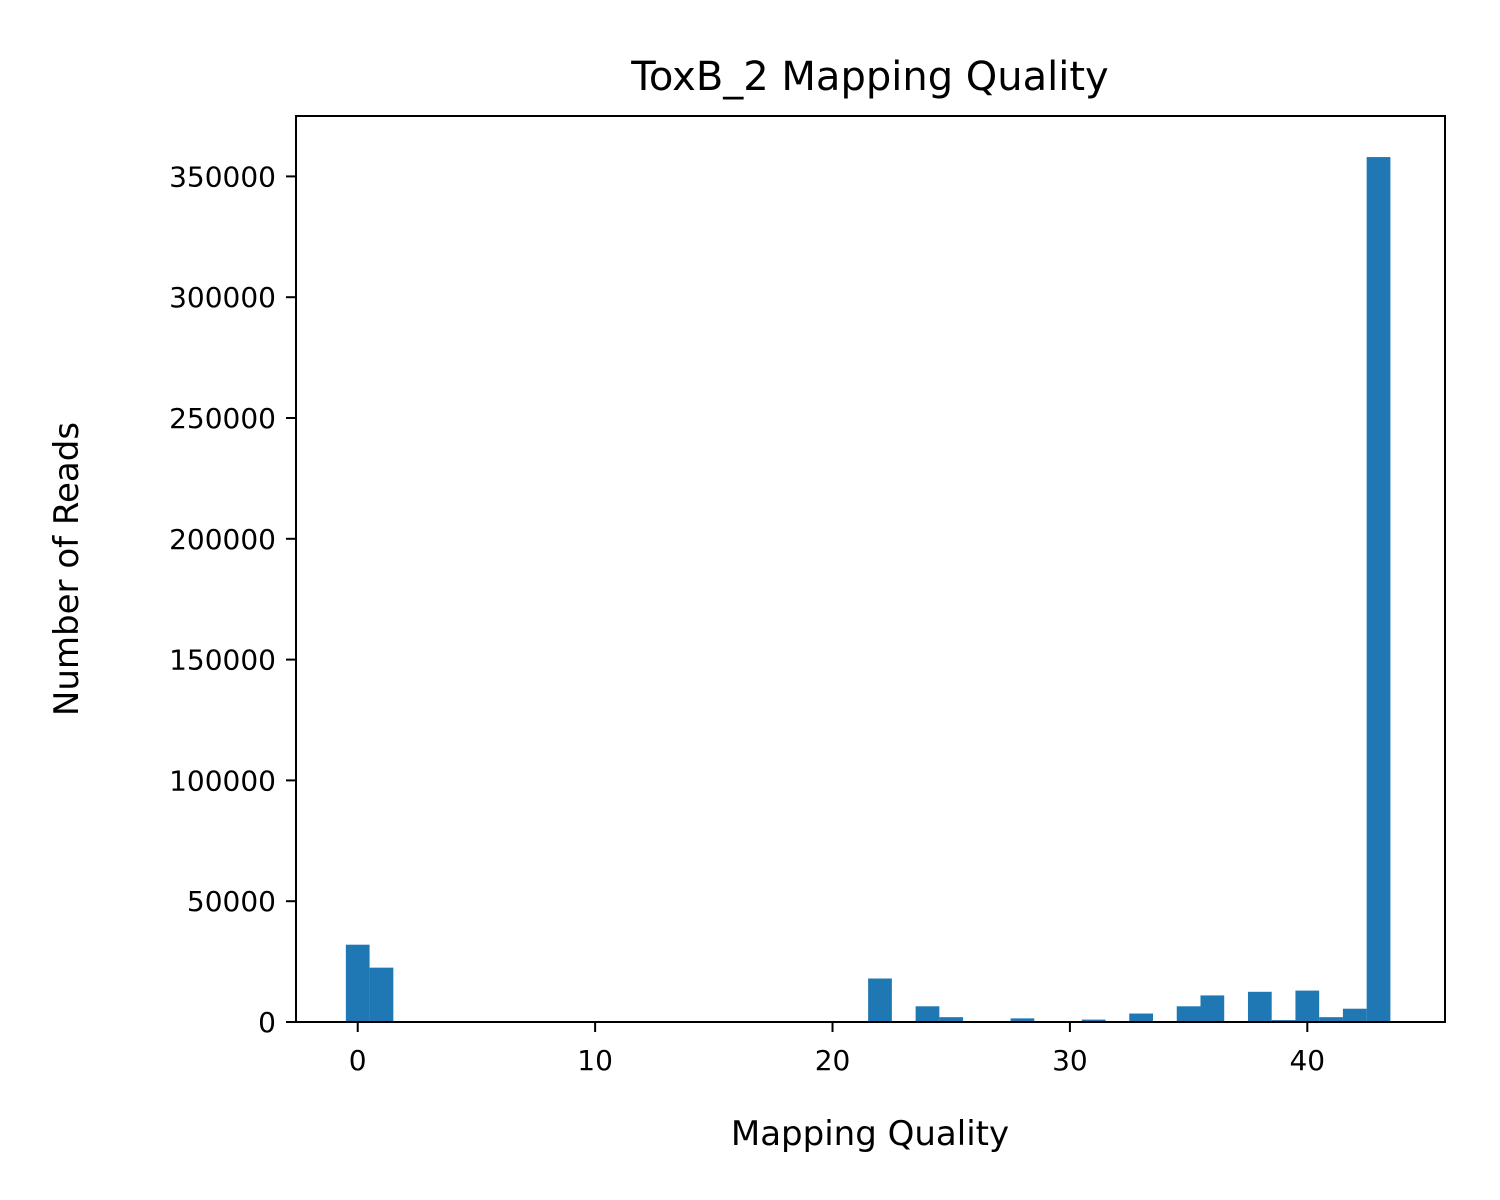  I want to click on x-tick-label: 20, so click(833, 1060).